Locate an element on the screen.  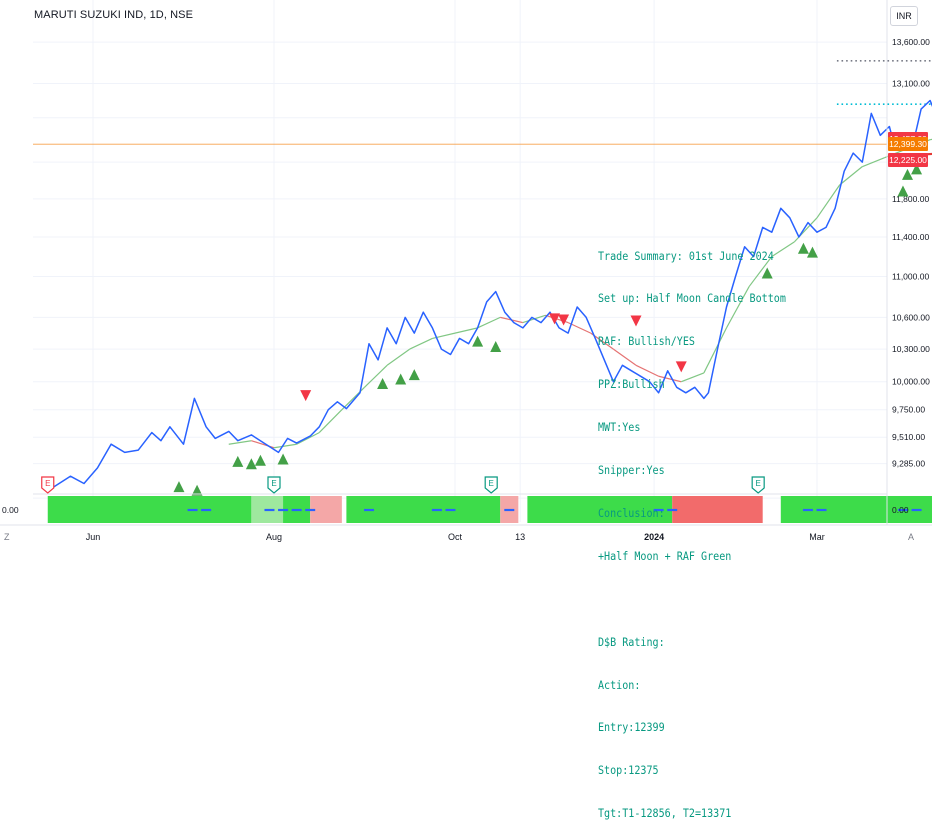
summary-line: Conclusion: is located at coordinates (631, 513).